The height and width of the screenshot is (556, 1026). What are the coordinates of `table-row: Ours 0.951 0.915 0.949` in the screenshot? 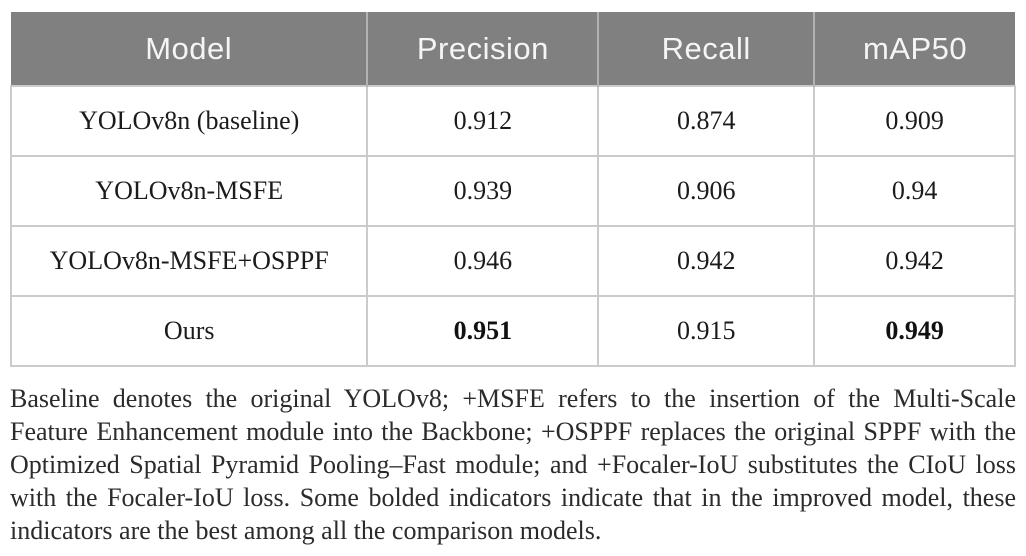 It's located at (512, 331).